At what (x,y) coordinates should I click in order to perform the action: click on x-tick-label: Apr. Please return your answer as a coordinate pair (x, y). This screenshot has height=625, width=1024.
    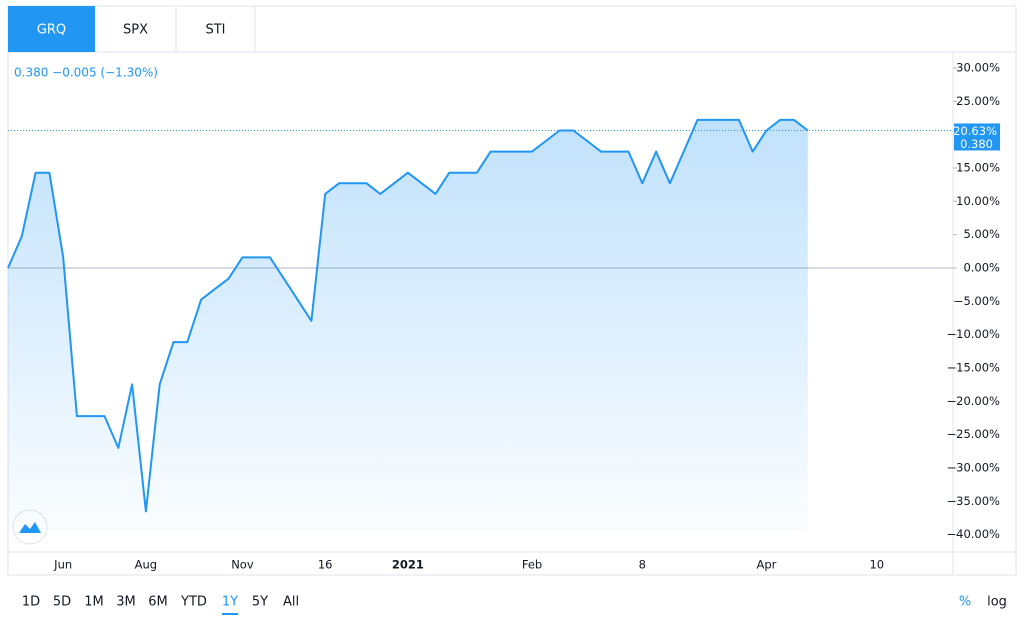
    Looking at the image, I should click on (766, 565).